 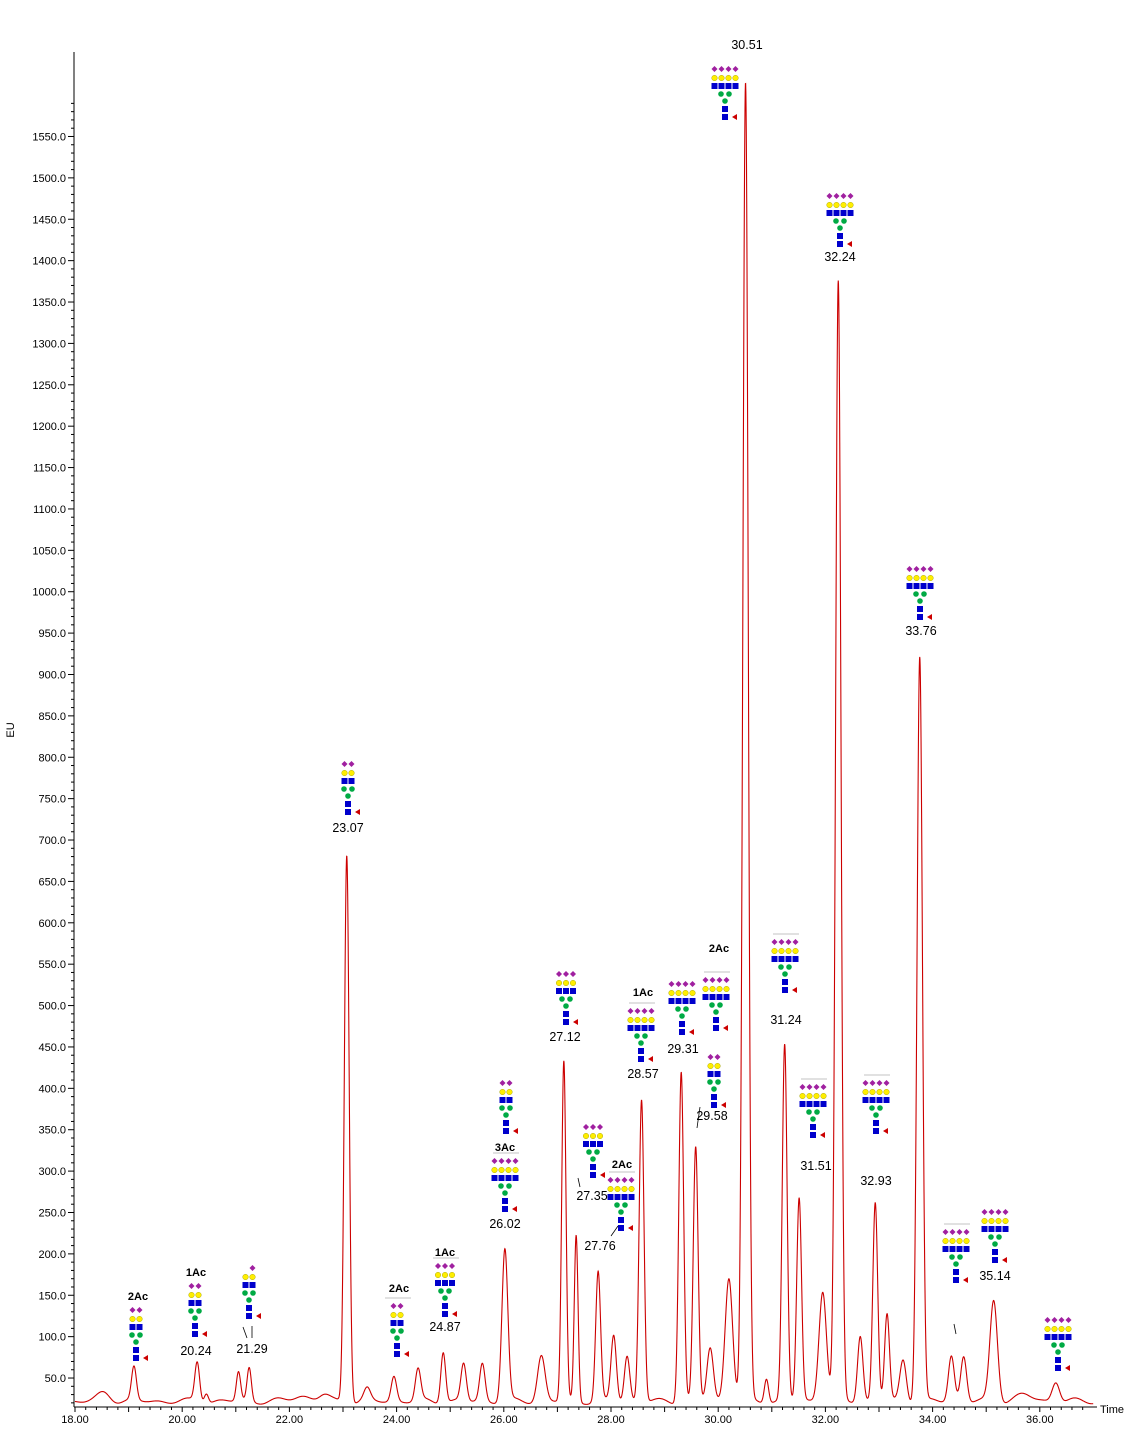 I want to click on x-tick-label: 20.00, so click(x=182, y=1420).